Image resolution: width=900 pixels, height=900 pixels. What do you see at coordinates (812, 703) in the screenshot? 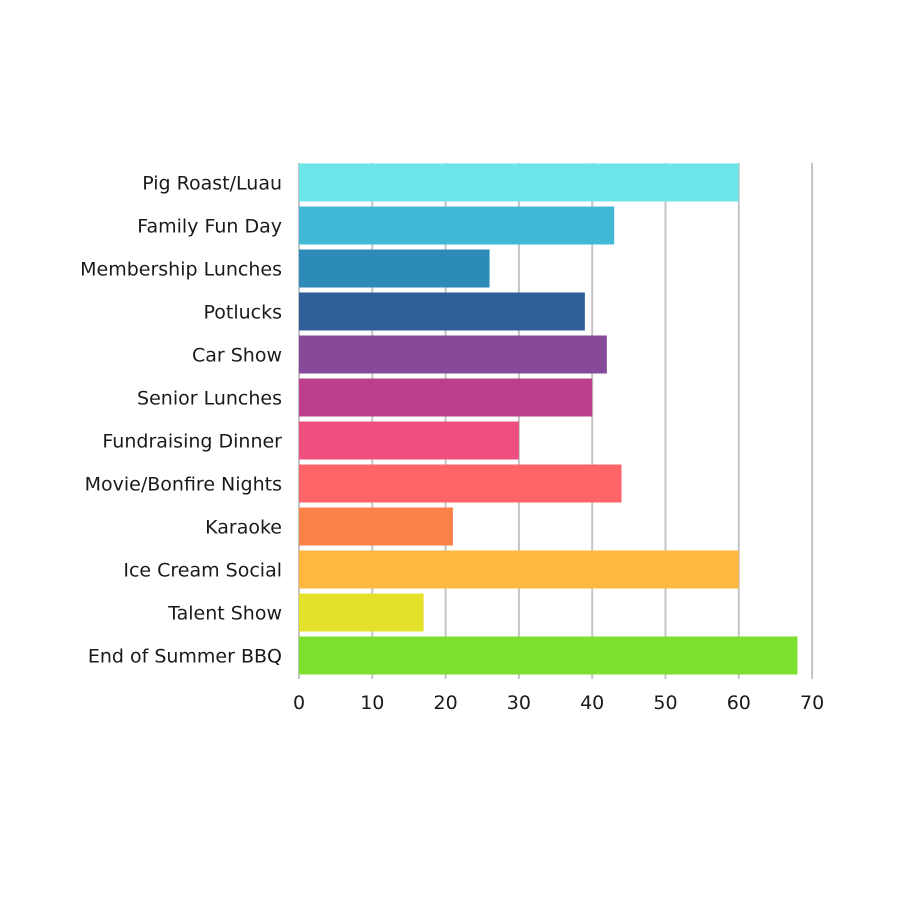
I see `x-tick-label: 70` at bounding box center [812, 703].